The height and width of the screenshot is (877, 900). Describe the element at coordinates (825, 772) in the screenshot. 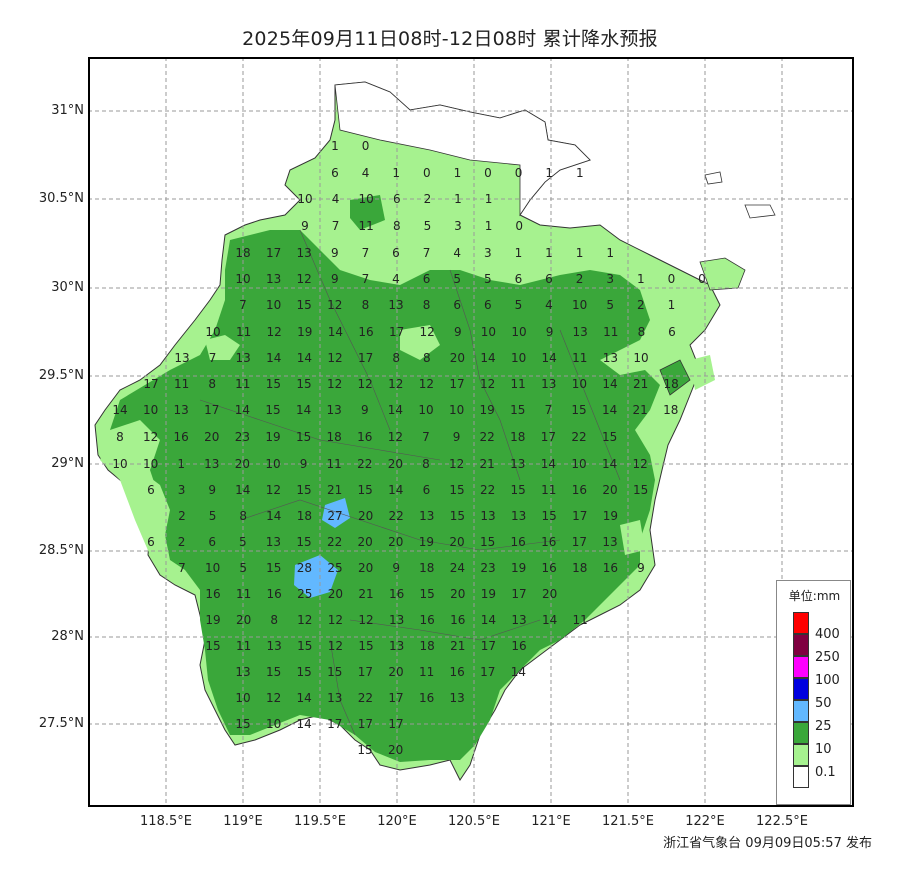

I see `legend-label: 0.1` at that location.